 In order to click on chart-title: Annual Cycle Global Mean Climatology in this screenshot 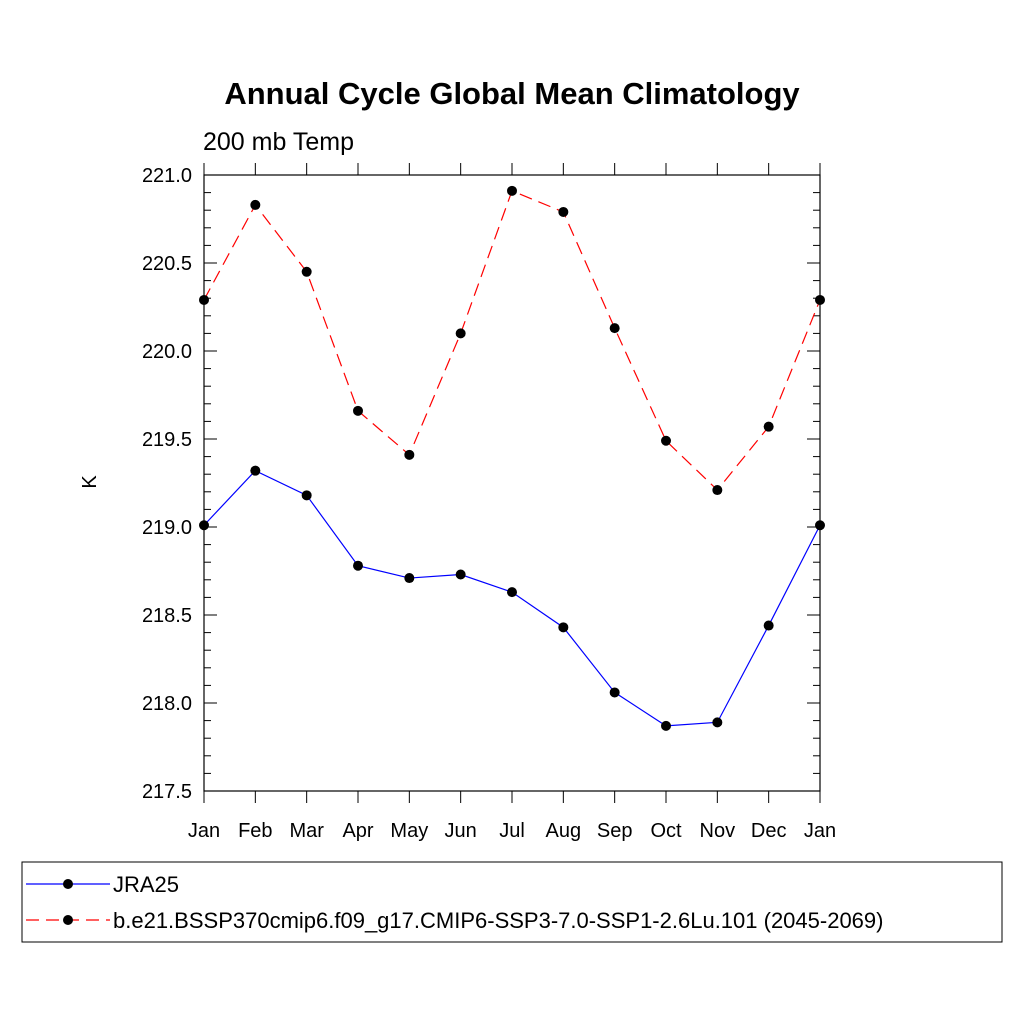, I will do `click(512, 93)`.